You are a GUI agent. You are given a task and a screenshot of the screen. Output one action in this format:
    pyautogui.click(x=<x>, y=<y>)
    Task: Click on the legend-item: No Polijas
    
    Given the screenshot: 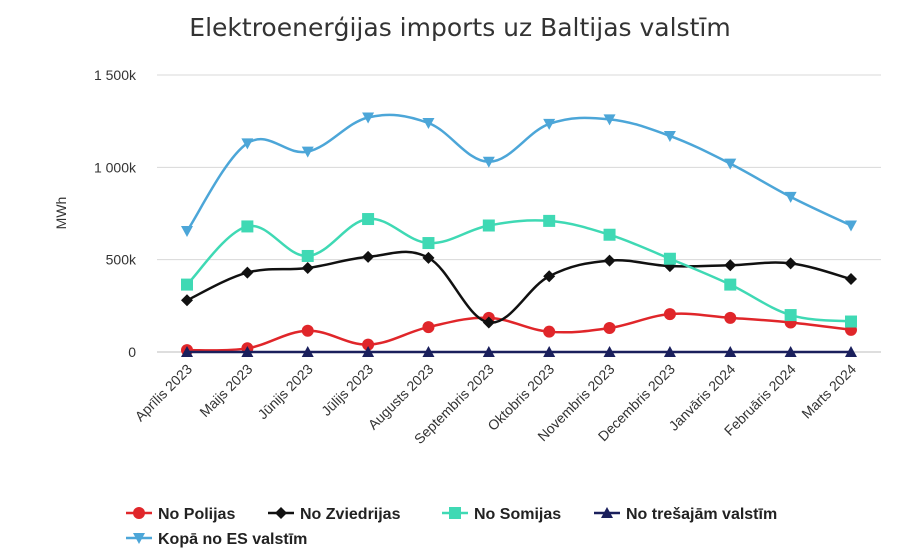 What is the action you would take?
    pyautogui.click(x=180, y=514)
    